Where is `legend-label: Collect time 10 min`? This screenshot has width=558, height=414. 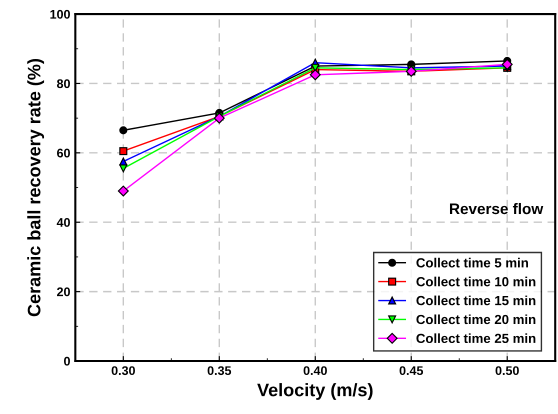 legend-label: Collect time 10 min is located at coordinates (476, 281).